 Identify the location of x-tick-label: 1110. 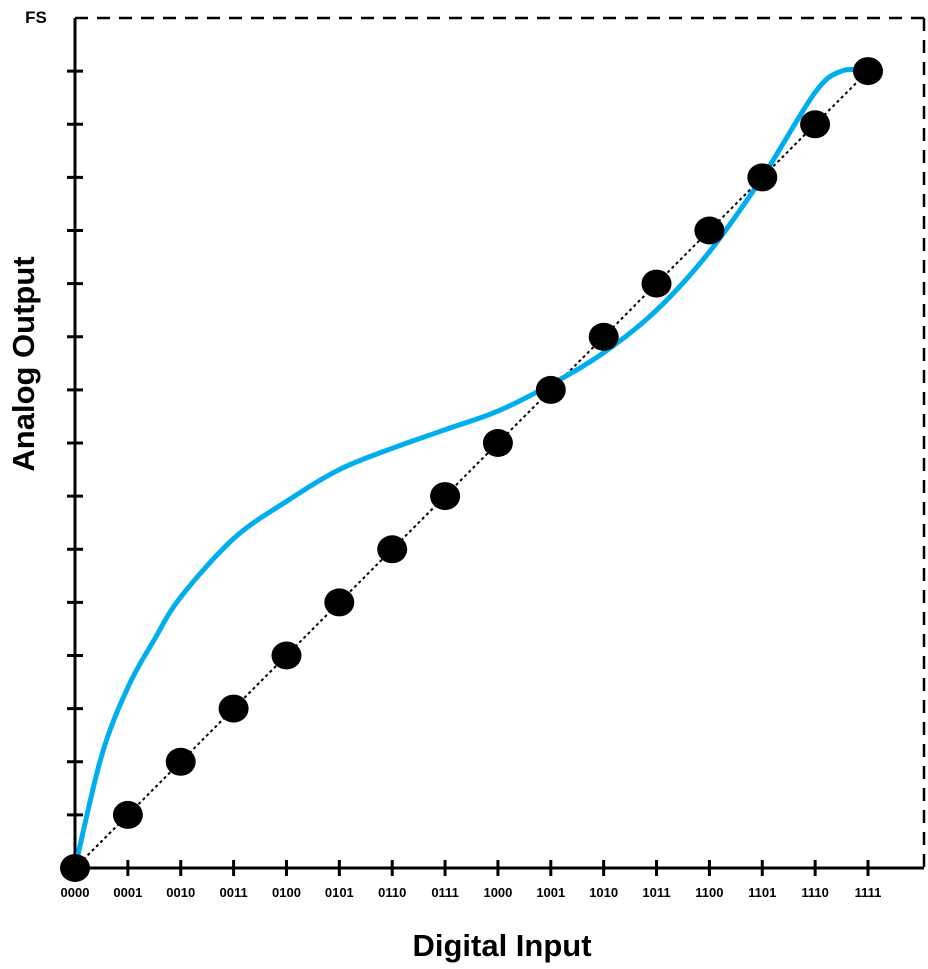
(815, 892).